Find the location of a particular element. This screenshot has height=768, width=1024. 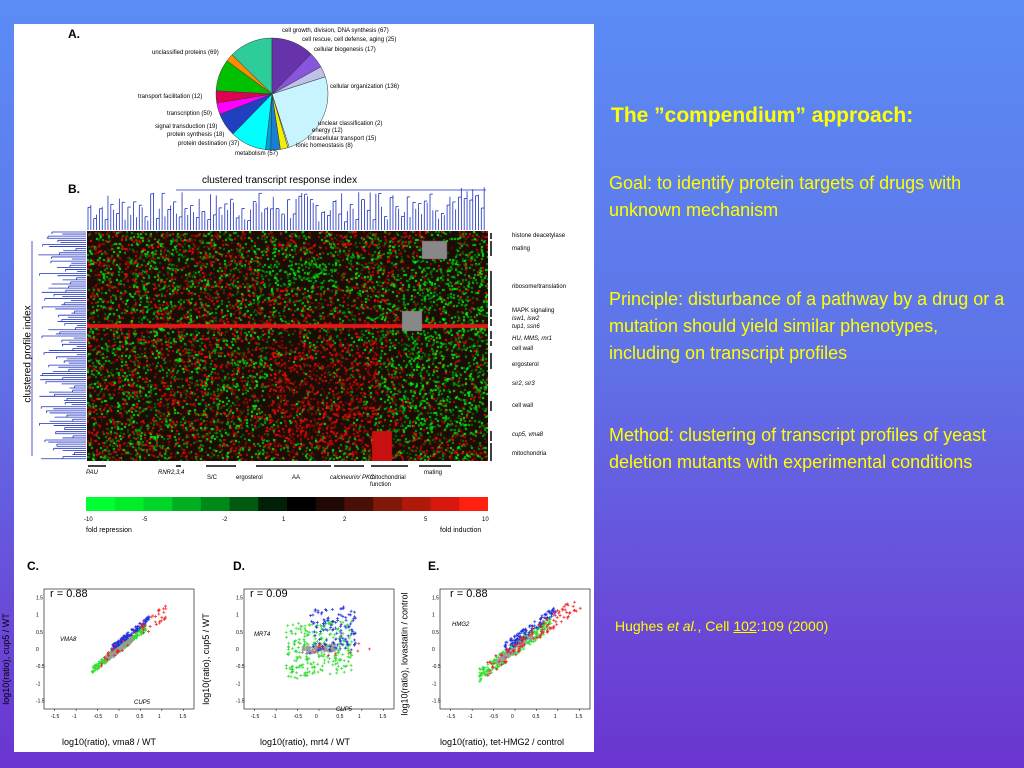

cluster-label: mitochondria is located at coordinates (529, 454).